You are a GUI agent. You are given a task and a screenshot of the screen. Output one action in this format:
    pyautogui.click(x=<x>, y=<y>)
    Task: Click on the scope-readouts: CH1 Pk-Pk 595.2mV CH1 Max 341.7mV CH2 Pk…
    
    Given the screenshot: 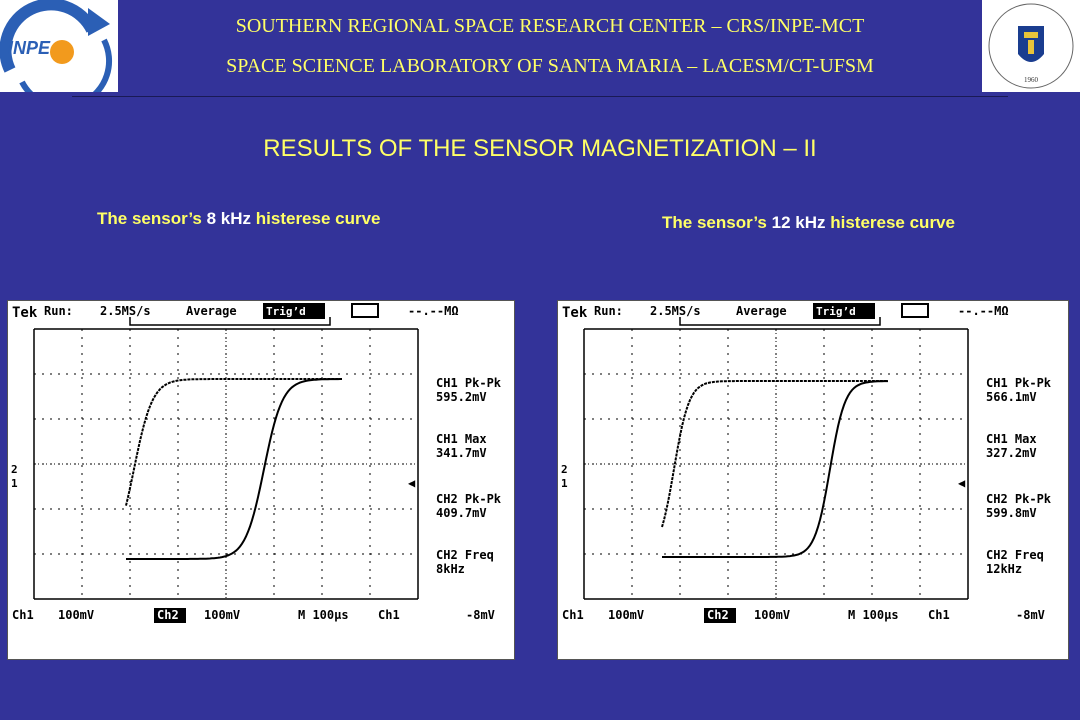 What is the action you would take?
    pyautogui.click(x=469, y=476)
    